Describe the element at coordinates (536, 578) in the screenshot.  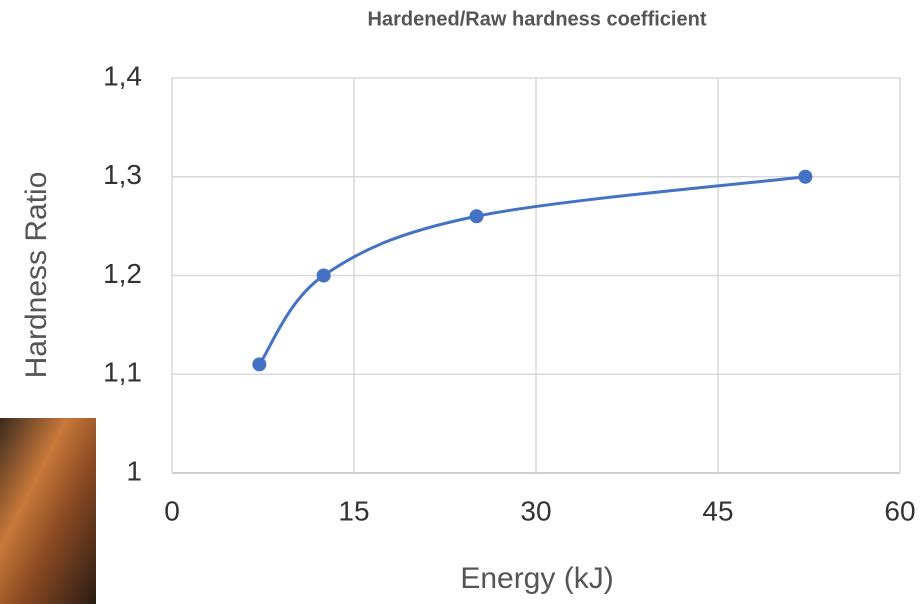
I see `x-axis-label: Energy (kJ)` at that location.